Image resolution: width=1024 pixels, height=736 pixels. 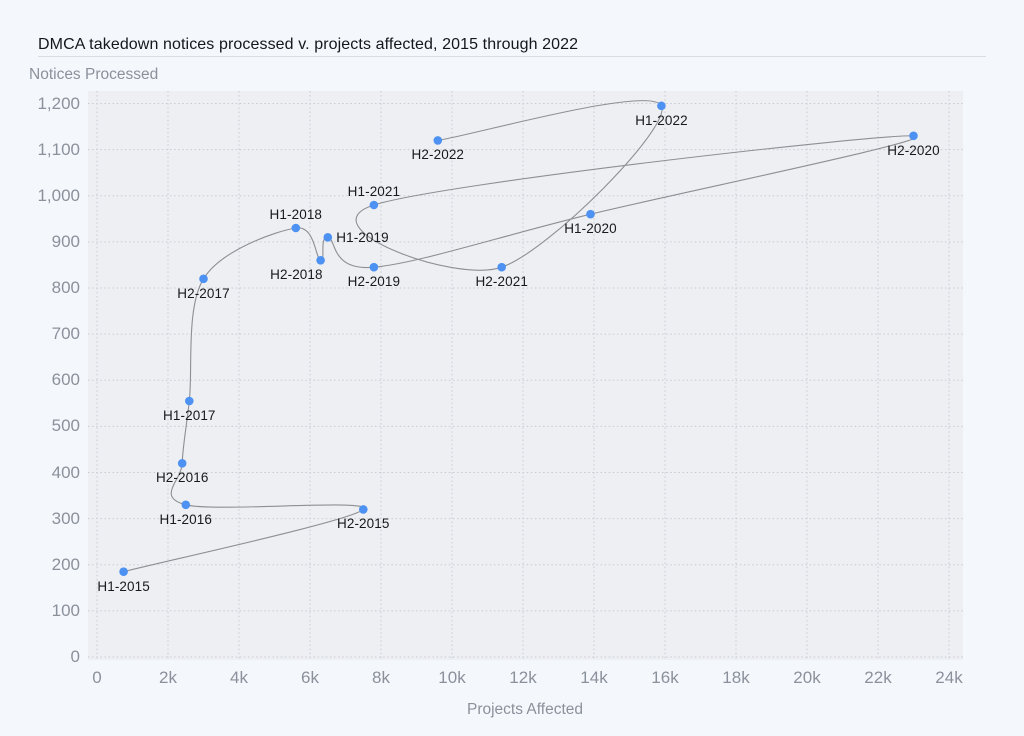 I want to click on x-tick-label: 8k, so click(x=381, y=677).